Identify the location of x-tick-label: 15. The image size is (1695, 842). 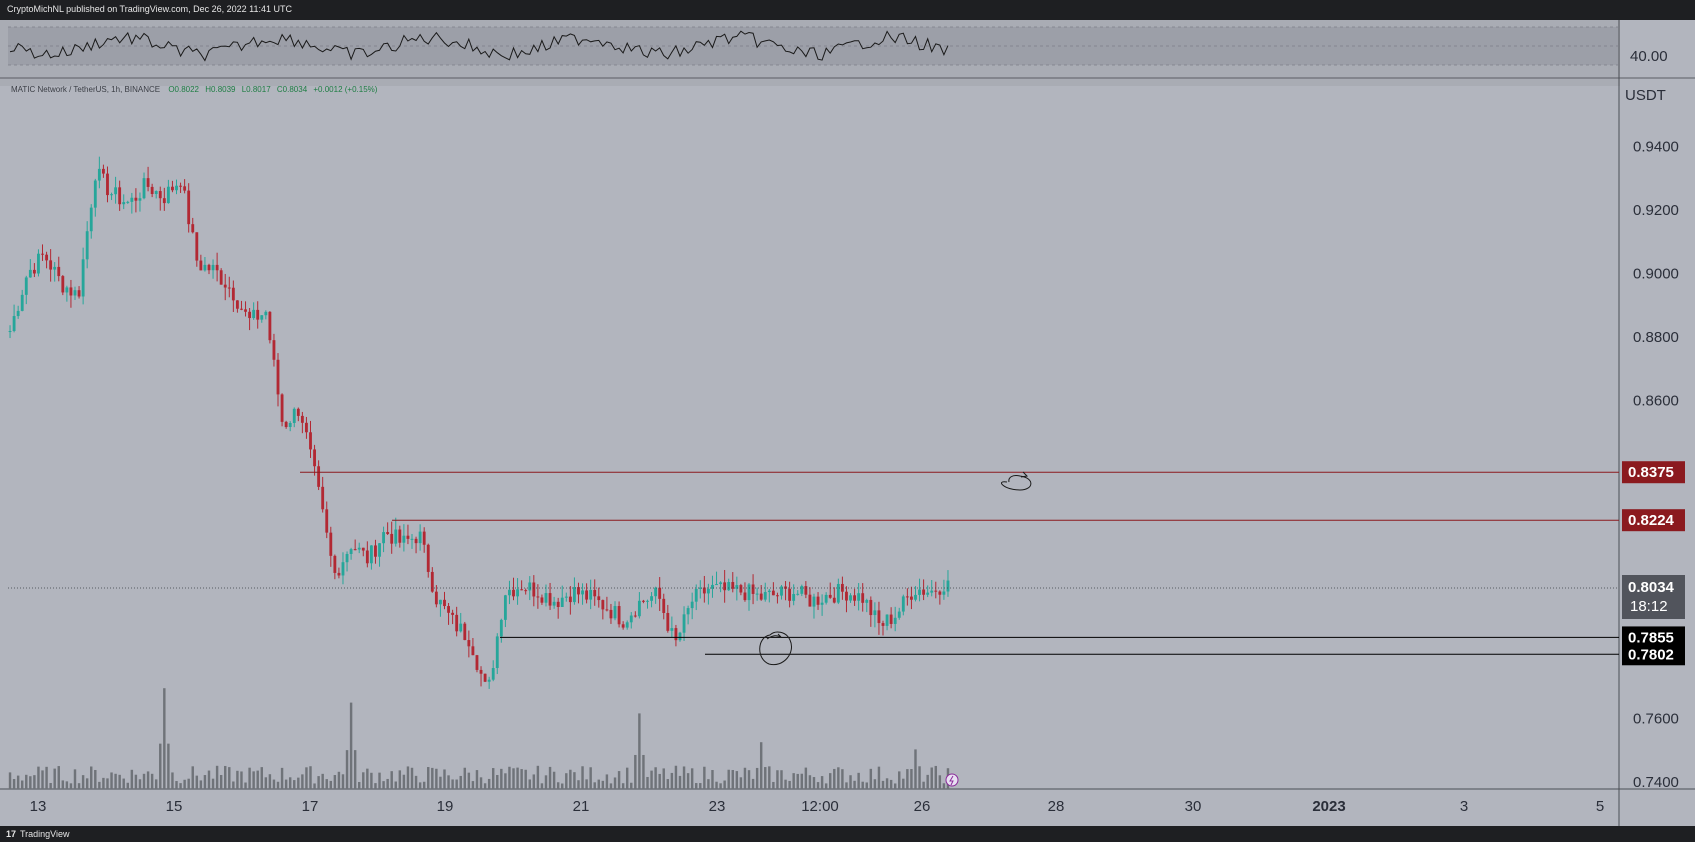
(174, 806).